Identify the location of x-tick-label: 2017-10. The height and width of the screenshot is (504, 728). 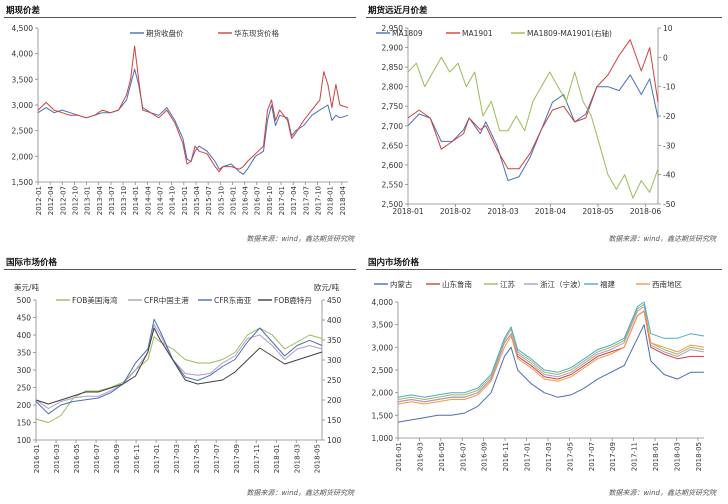
(318, 200).